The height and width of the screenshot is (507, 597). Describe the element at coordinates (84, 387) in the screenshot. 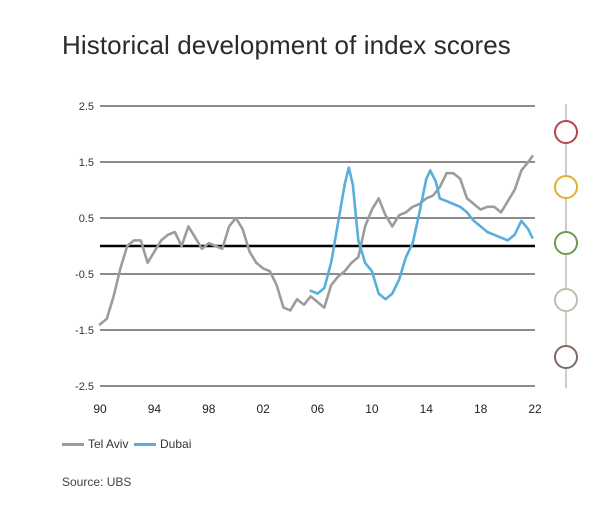

I see `y-tick-label: -2.5` at that location.